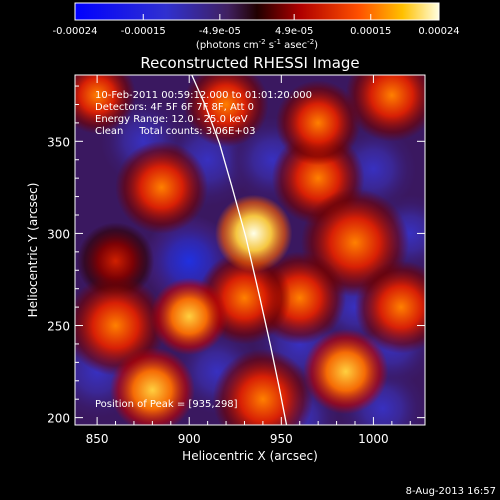  Describe the element at coordinates (220, 31) in the screenshot. I see `colorbar-tick-label: -4.9e-05` at that location.